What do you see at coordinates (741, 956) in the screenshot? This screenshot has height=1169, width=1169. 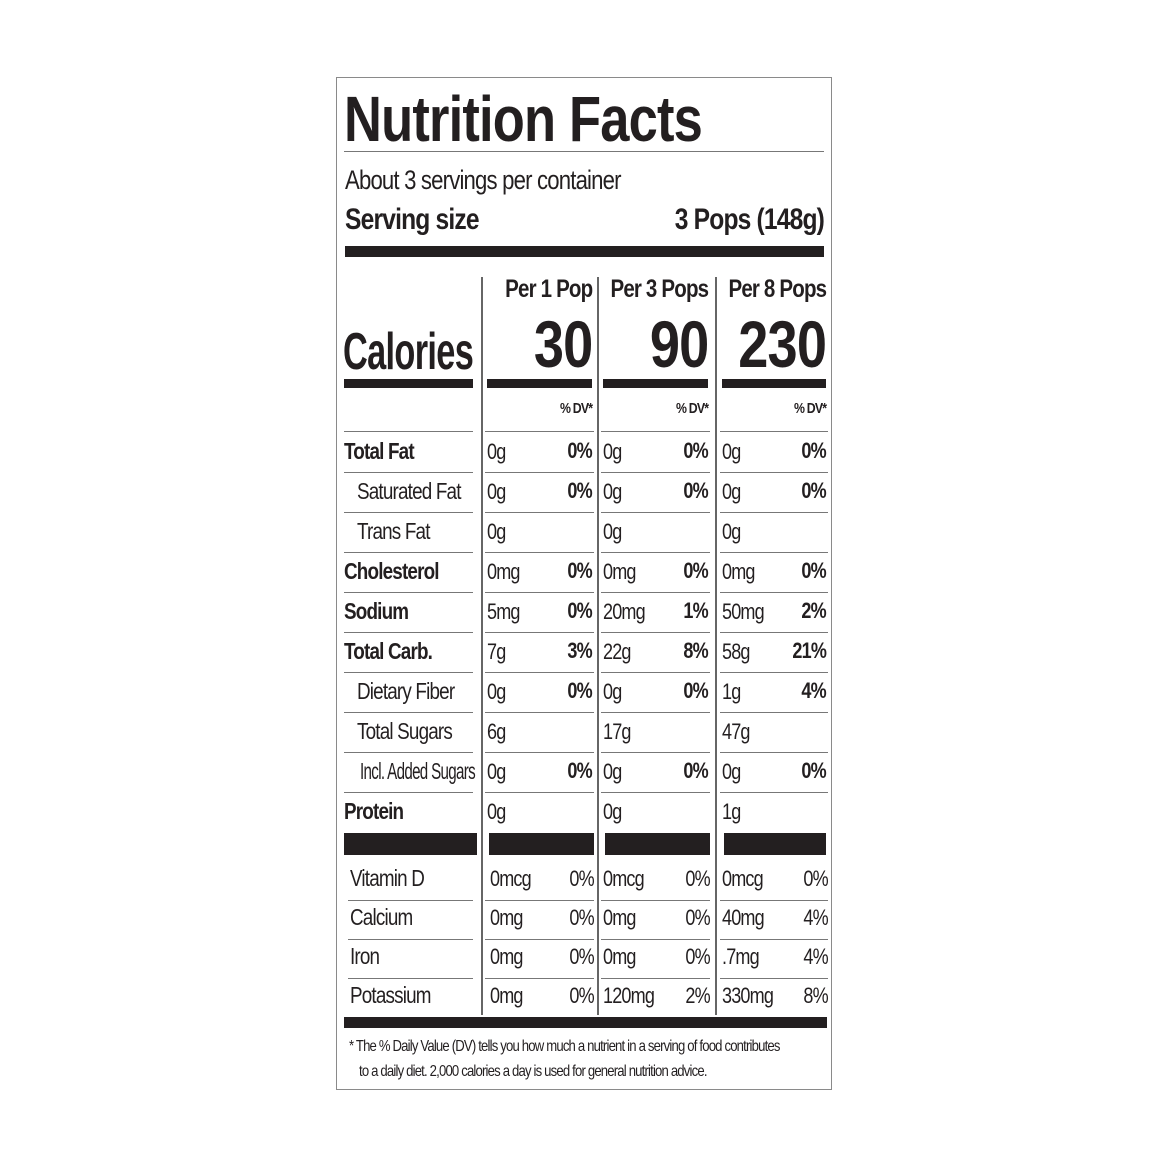 I see `vitamin-amount: .7mg` at bounding box center [741, 956].